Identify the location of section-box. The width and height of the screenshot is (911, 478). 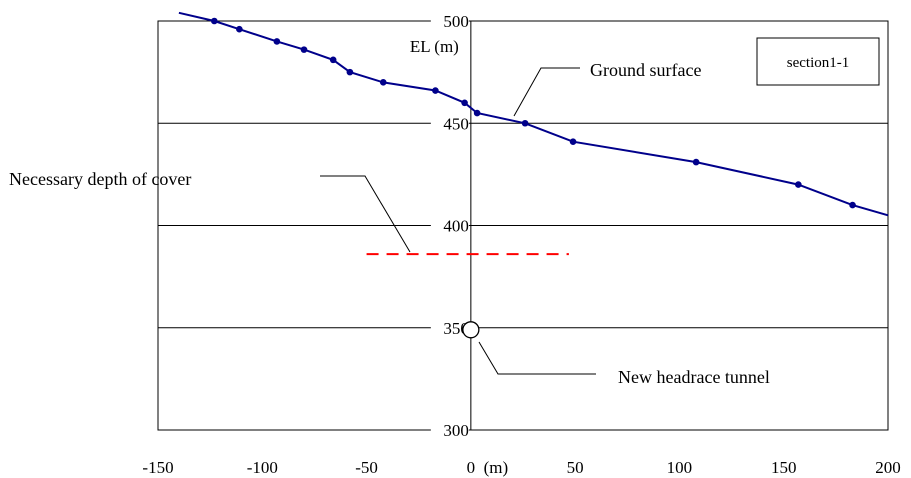
(818, 61).